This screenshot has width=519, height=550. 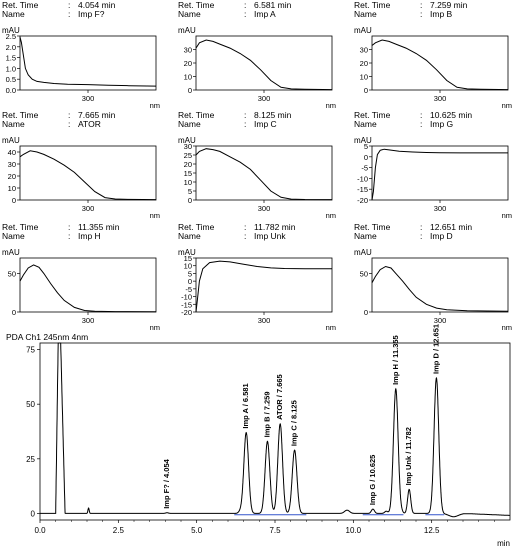 What do you see at coordinates (11, 90) in the screenshot?
I see `y-tick-label: 0.0` at bounding box center [11, 90].